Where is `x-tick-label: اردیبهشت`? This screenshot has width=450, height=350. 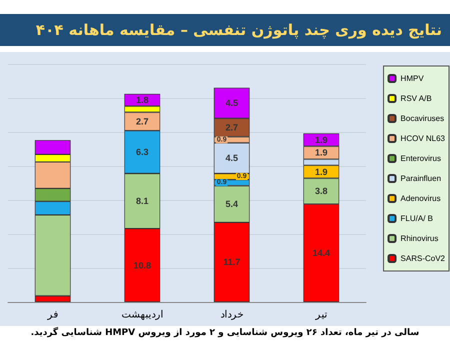
x-tick-label: اردیبهشت is located at coordinates (142, 315).